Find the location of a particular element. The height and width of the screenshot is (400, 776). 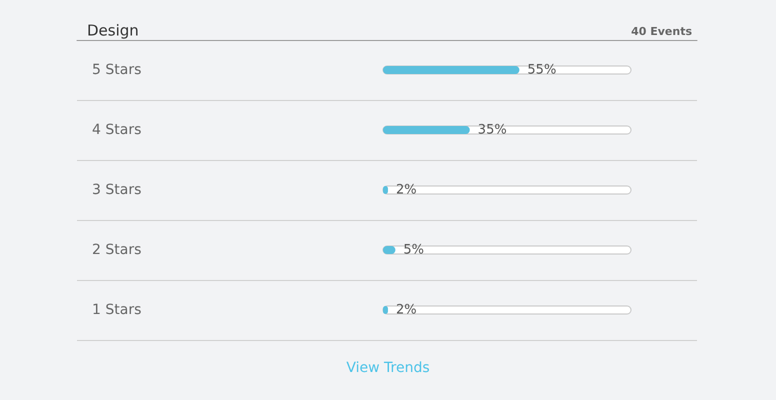

text: 40 Events is located at coordinates (661, 31).